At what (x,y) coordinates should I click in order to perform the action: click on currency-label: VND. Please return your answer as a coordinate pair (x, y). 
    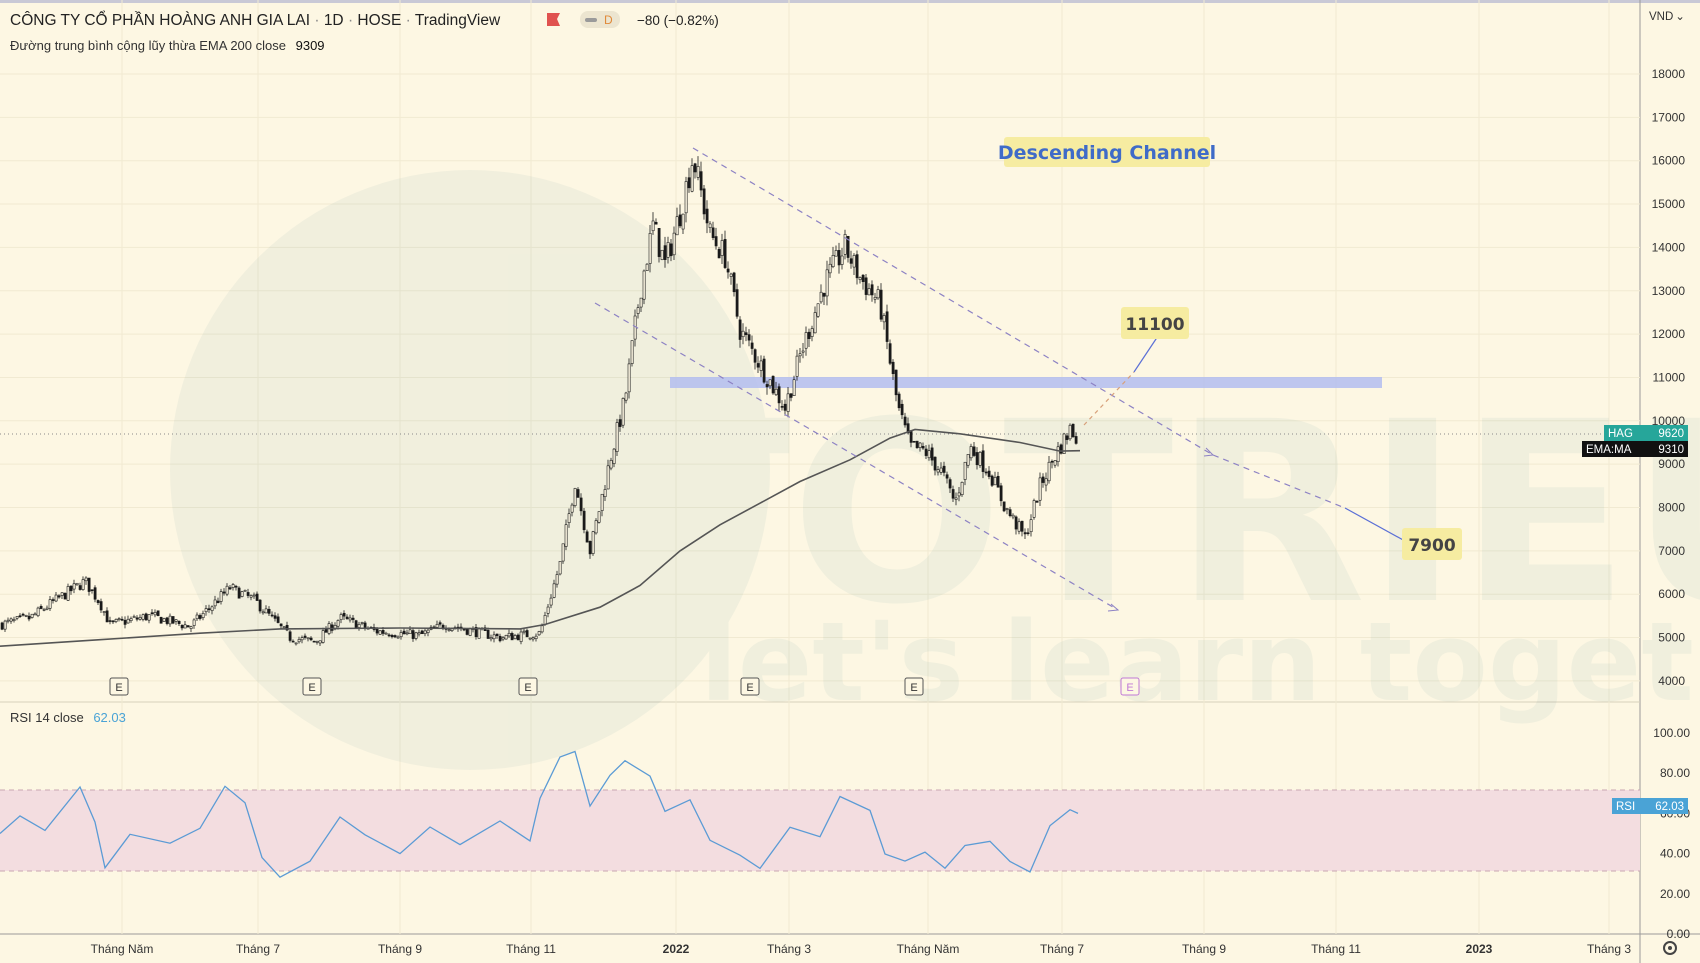
    Looking at the image, I should click on (1661, 17).